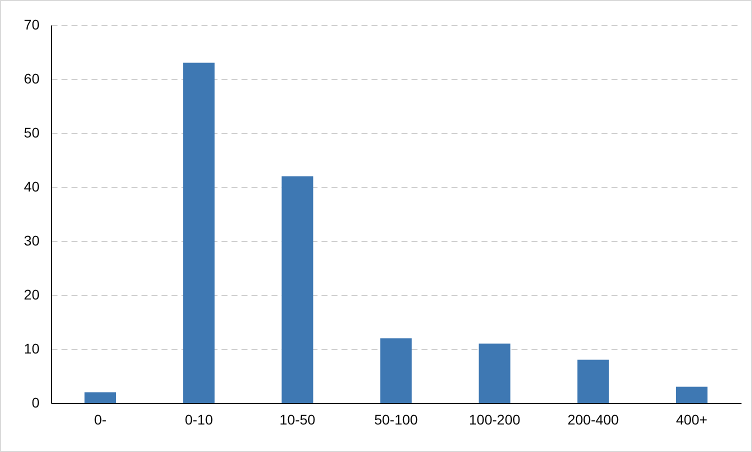 This screenshot has width=752, height=452. I want to click on x-tick-label: 400+, so click(692, 420).